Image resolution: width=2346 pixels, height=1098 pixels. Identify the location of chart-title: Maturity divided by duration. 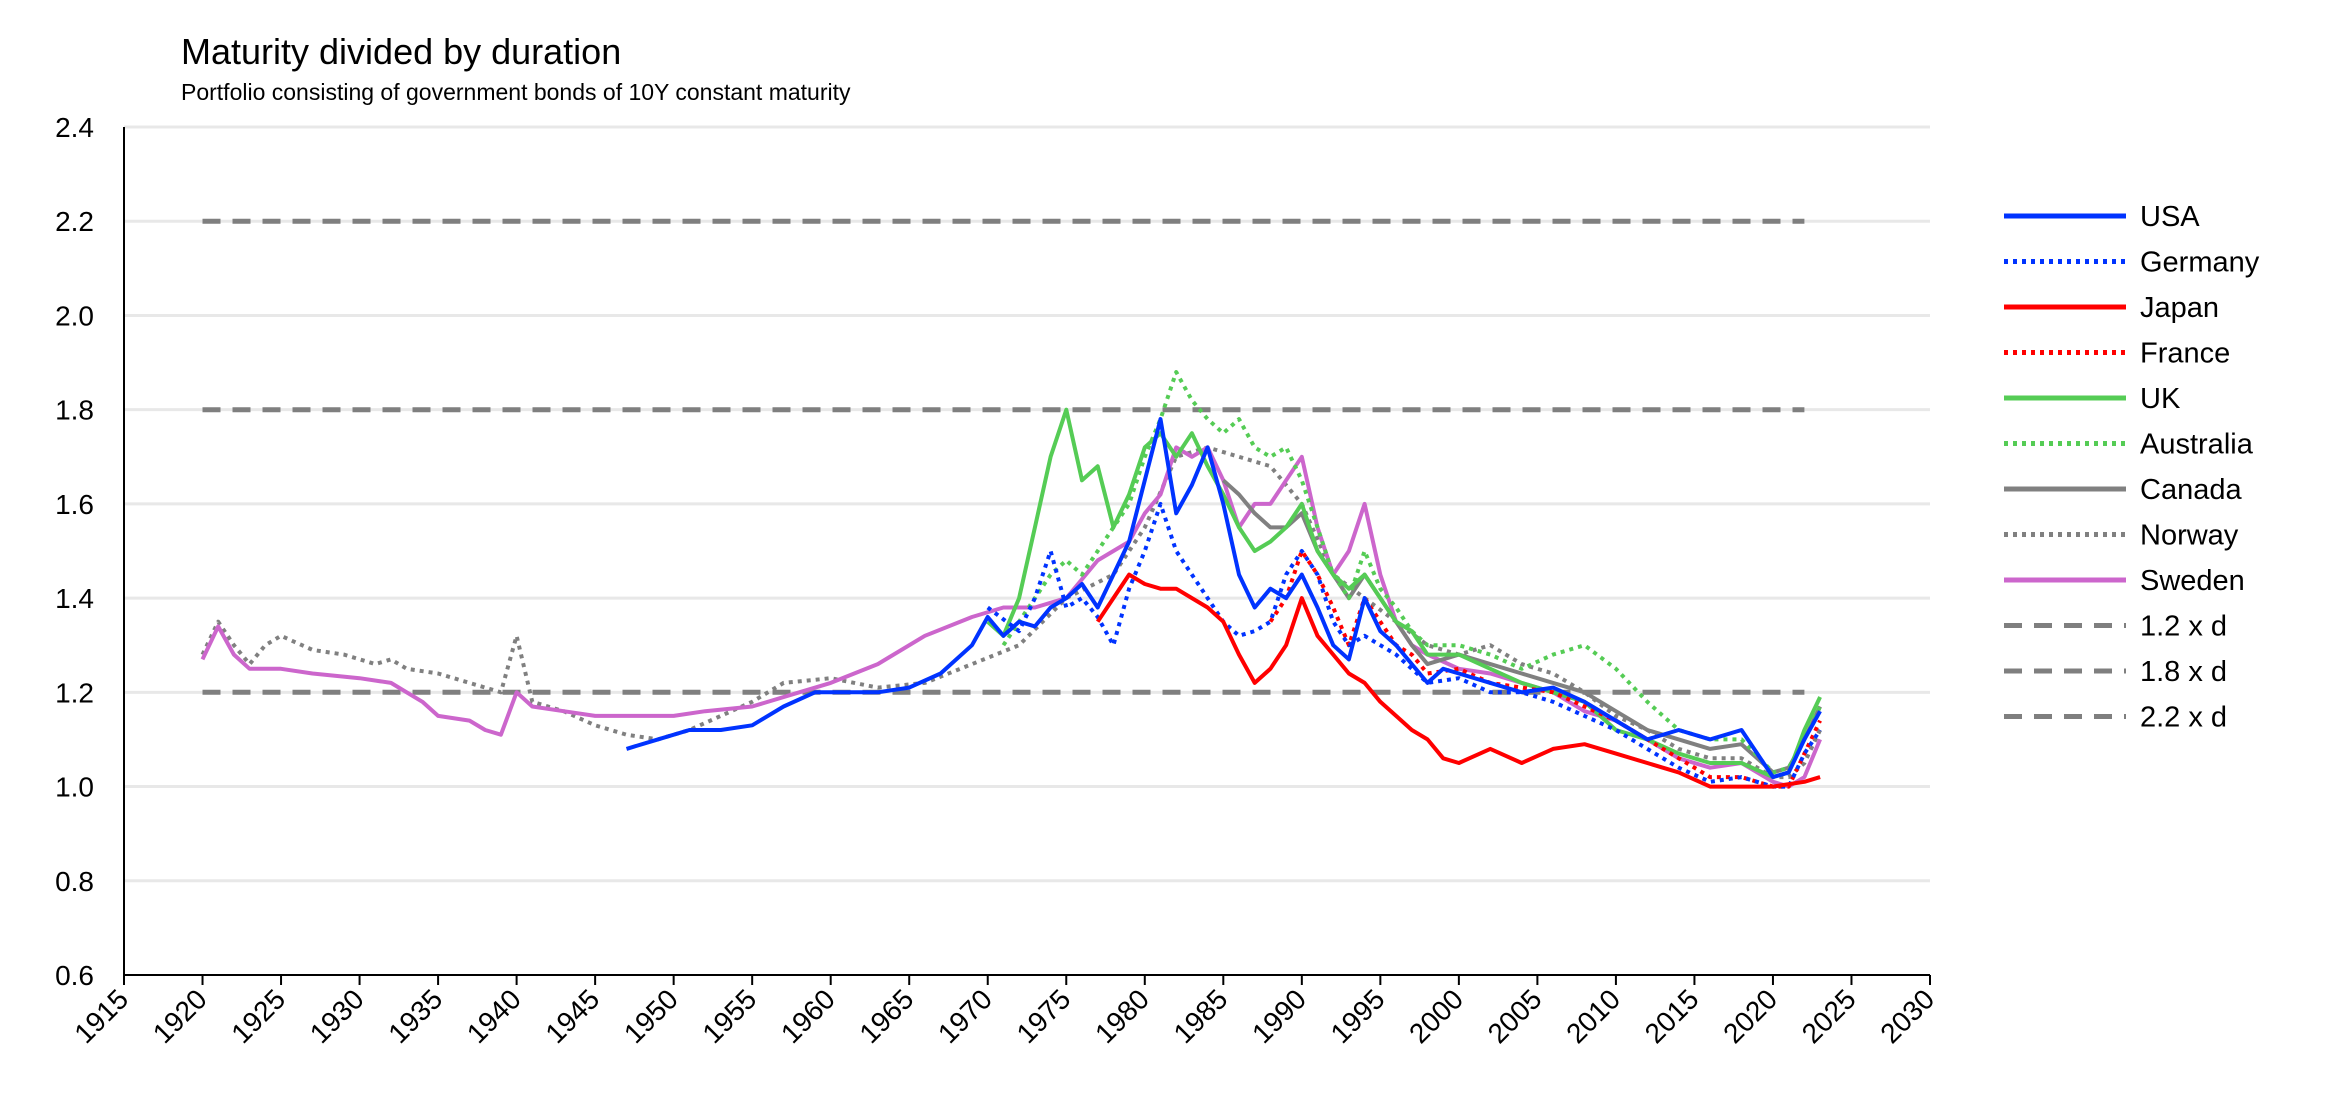
(401, 51).